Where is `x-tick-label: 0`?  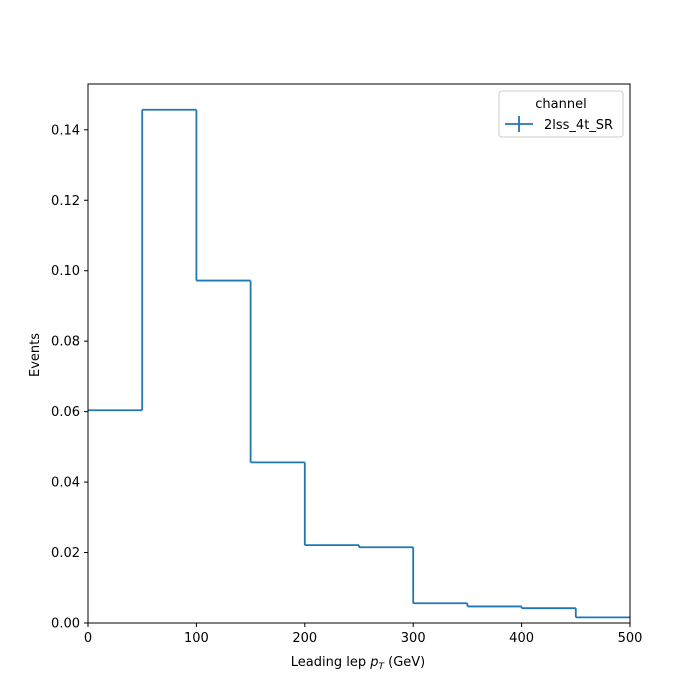
x-tick-label: 0 is located at coordinates (88, 638).